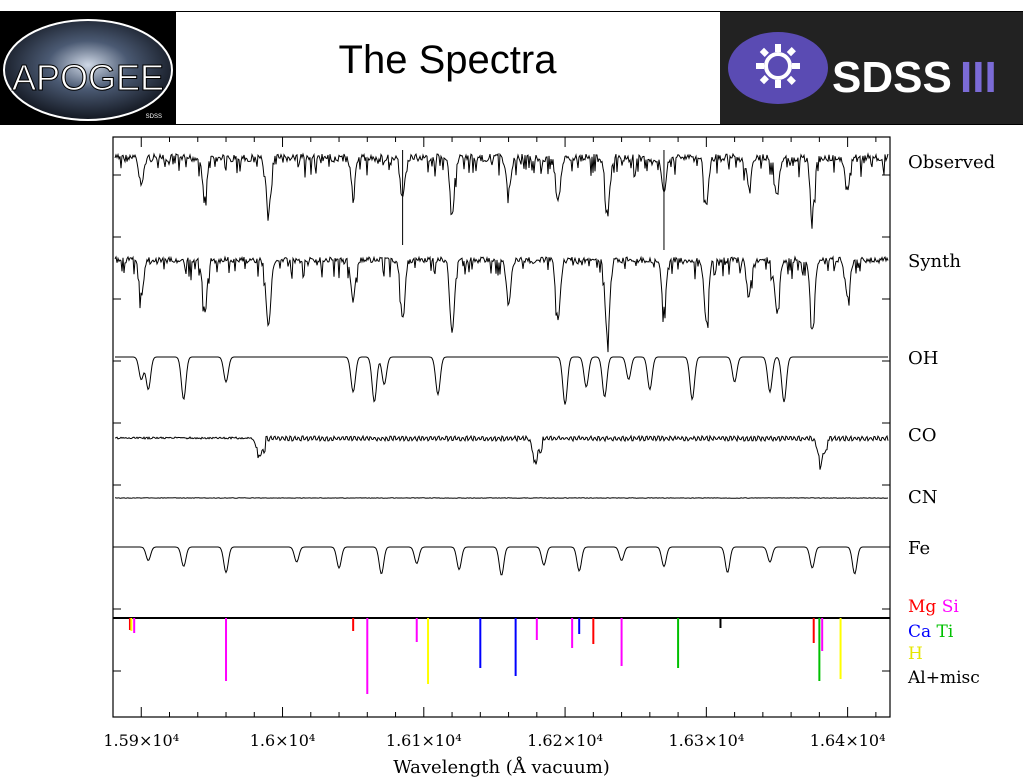 Image resolution: width=1023 pixels, height=780 pixels. I want to click on sdss-star-icon, so click(778, 66).